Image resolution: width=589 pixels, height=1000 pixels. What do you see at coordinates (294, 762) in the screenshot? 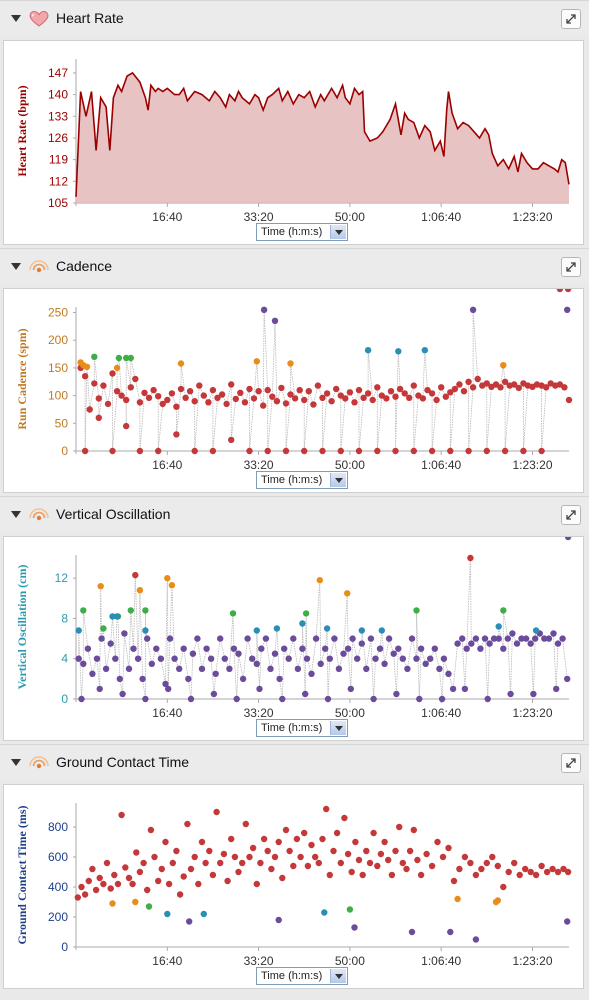
I see `panel-header: Ground Contact Time` at bounding box center [294, 762].